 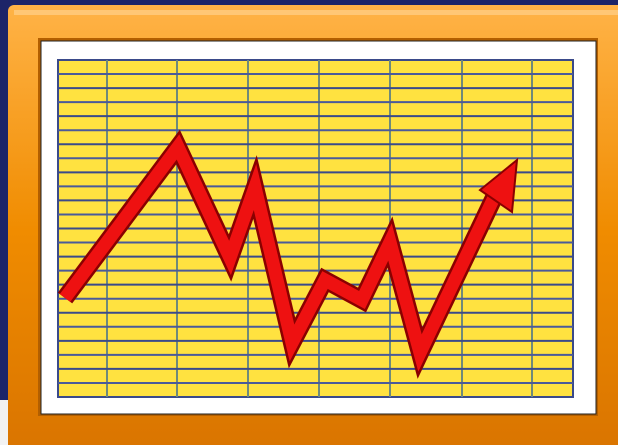 What do you see at coordinates (498, 185) in the screenshot?
I see `arrow-head` at bounding box center [498, 185].